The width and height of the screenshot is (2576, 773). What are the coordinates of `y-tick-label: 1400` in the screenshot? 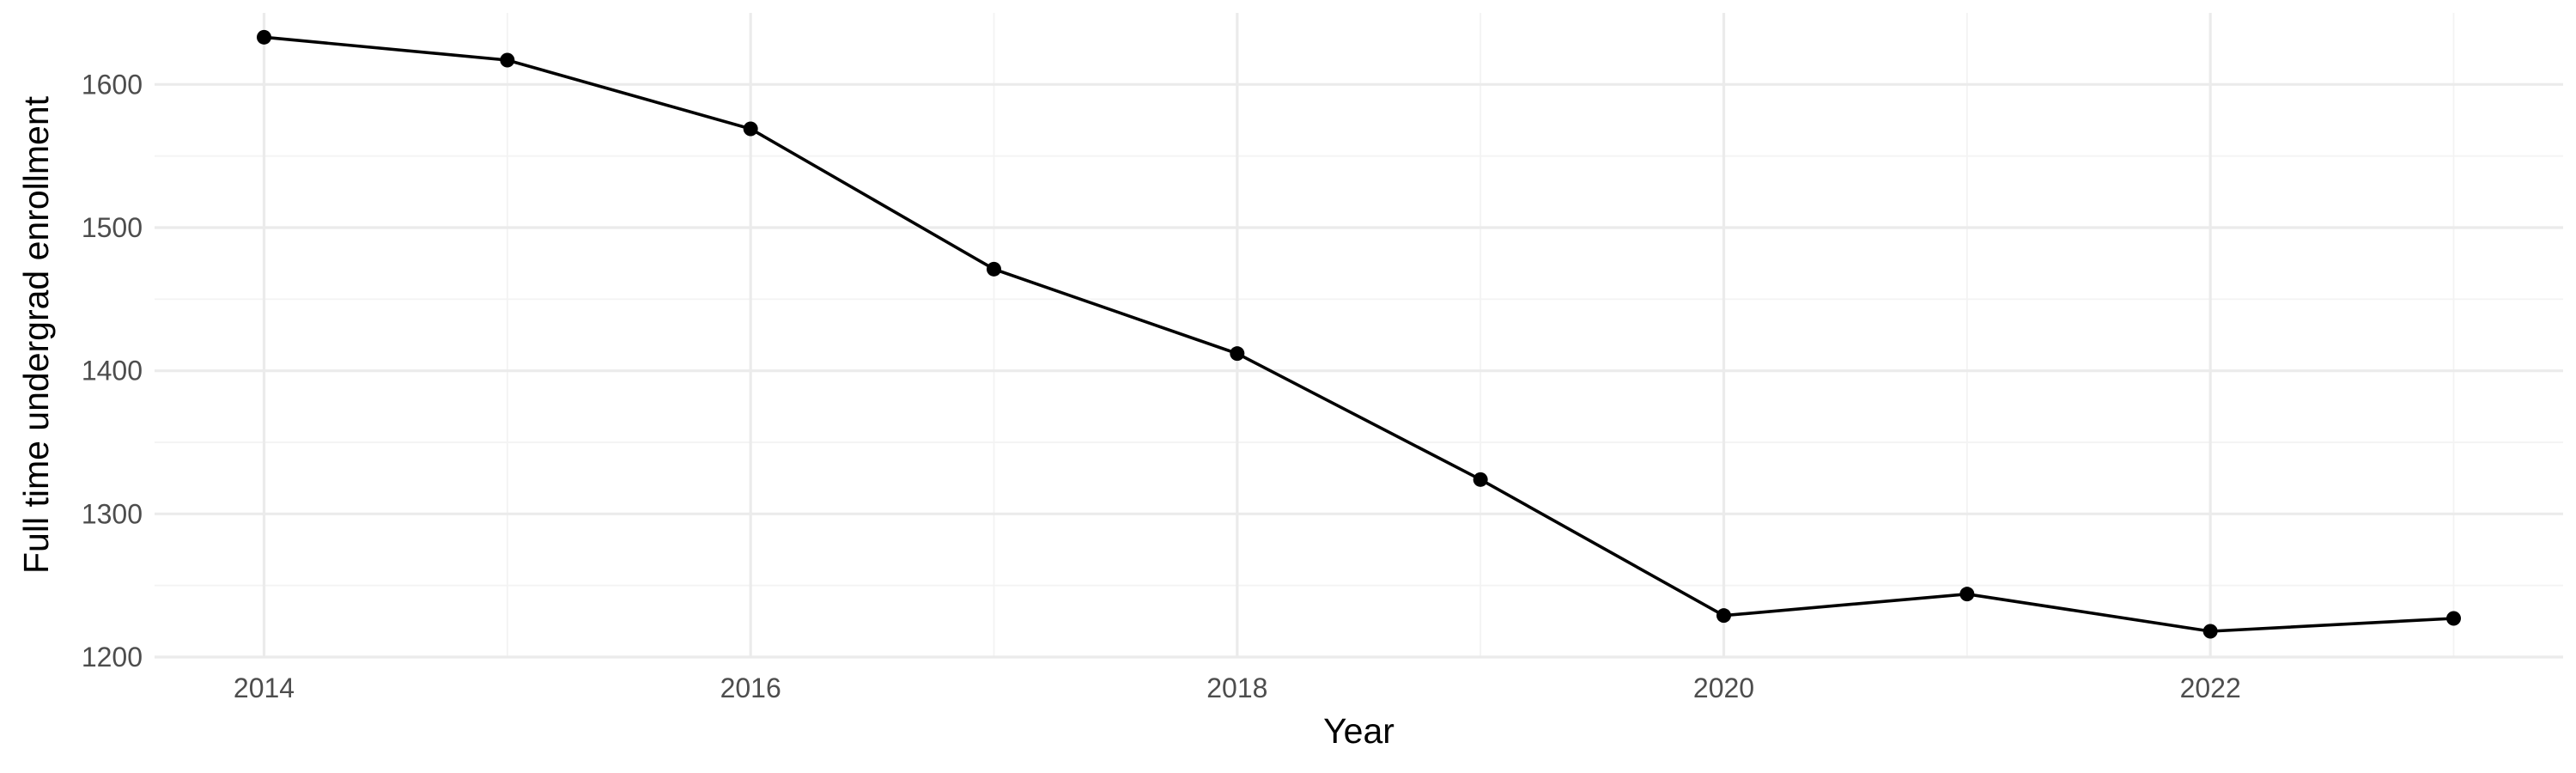 It's located at (112, 371).